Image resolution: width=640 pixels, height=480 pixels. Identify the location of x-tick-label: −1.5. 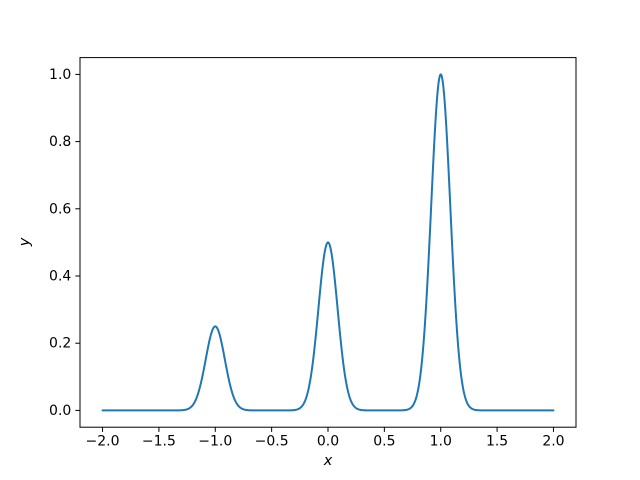
(159, 441).